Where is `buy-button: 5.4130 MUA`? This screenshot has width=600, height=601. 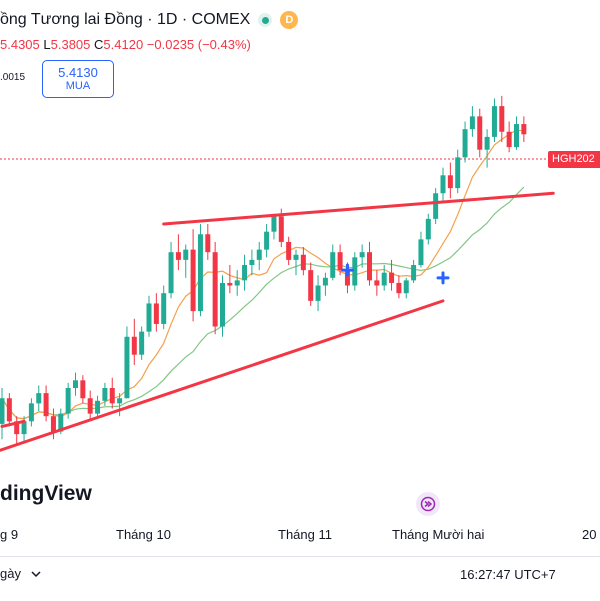
buy-button: 5.4130 MUA is located at coordinates (78, 79).